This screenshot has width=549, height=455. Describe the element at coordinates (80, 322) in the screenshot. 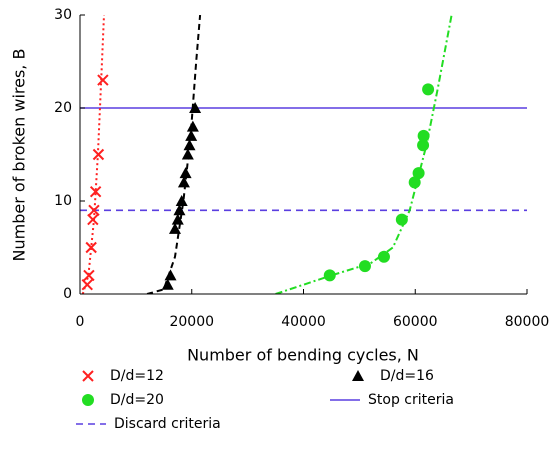

I see `x-tick-label: 0` at that location.